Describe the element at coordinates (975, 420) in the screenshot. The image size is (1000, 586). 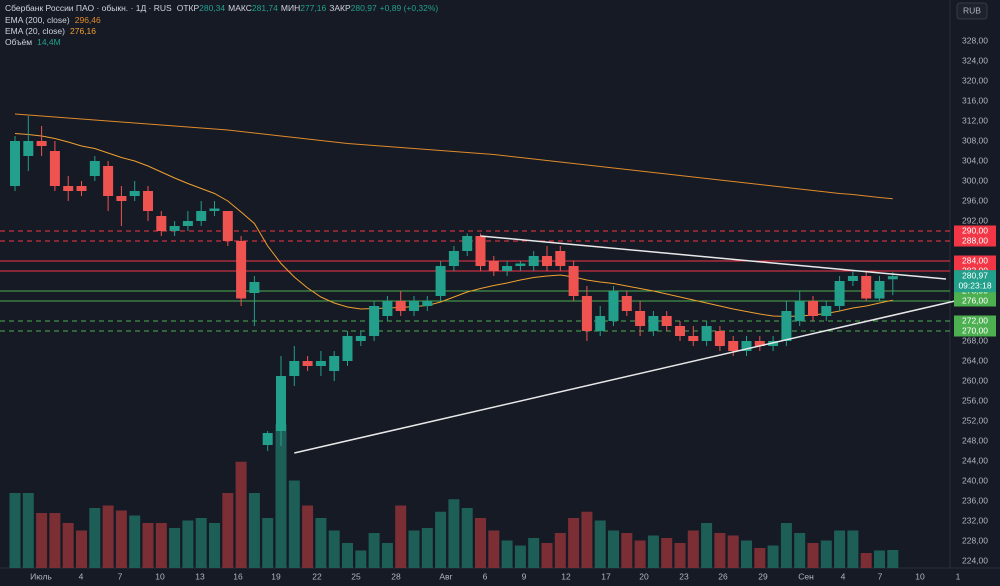
I see `y-tick-label: 252,00` at that location.